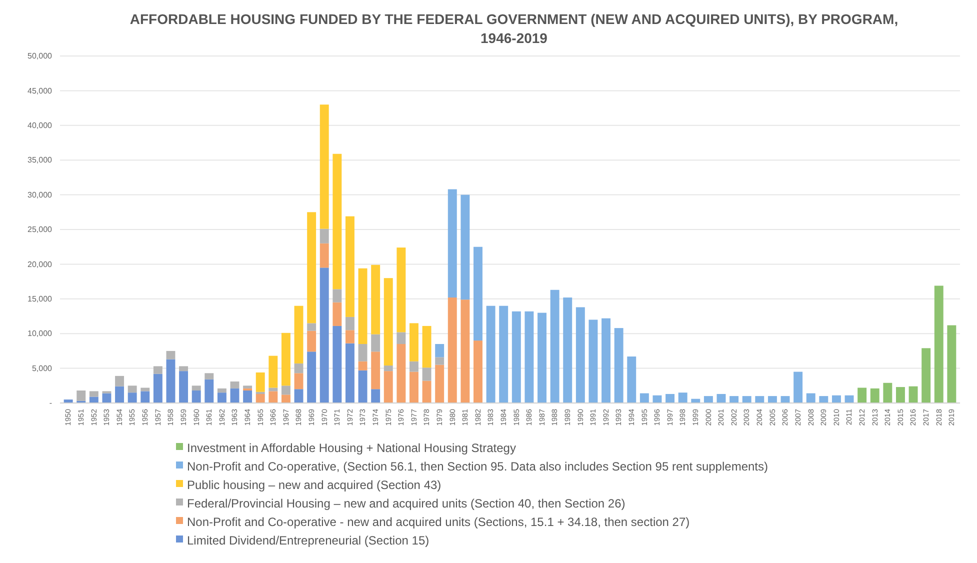  Describe the element at coordinates (40, 91) in the screenshot. I see `y-tick-label: 45,000` at that location.